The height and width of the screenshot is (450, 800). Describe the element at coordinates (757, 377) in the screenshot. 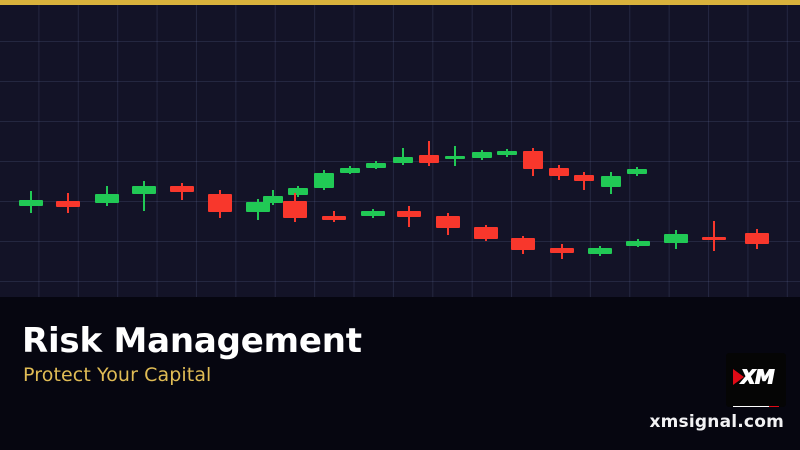

I see `xm-logo-text: XM` at that location.